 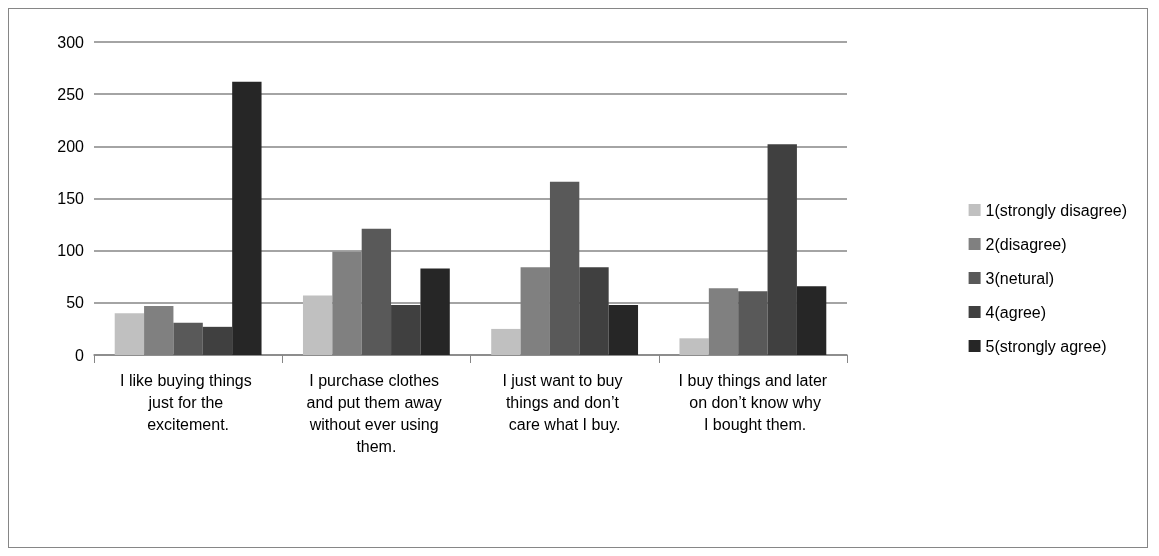 I want to click on legend-label: 3(netural), so click(x=1020, y=278).